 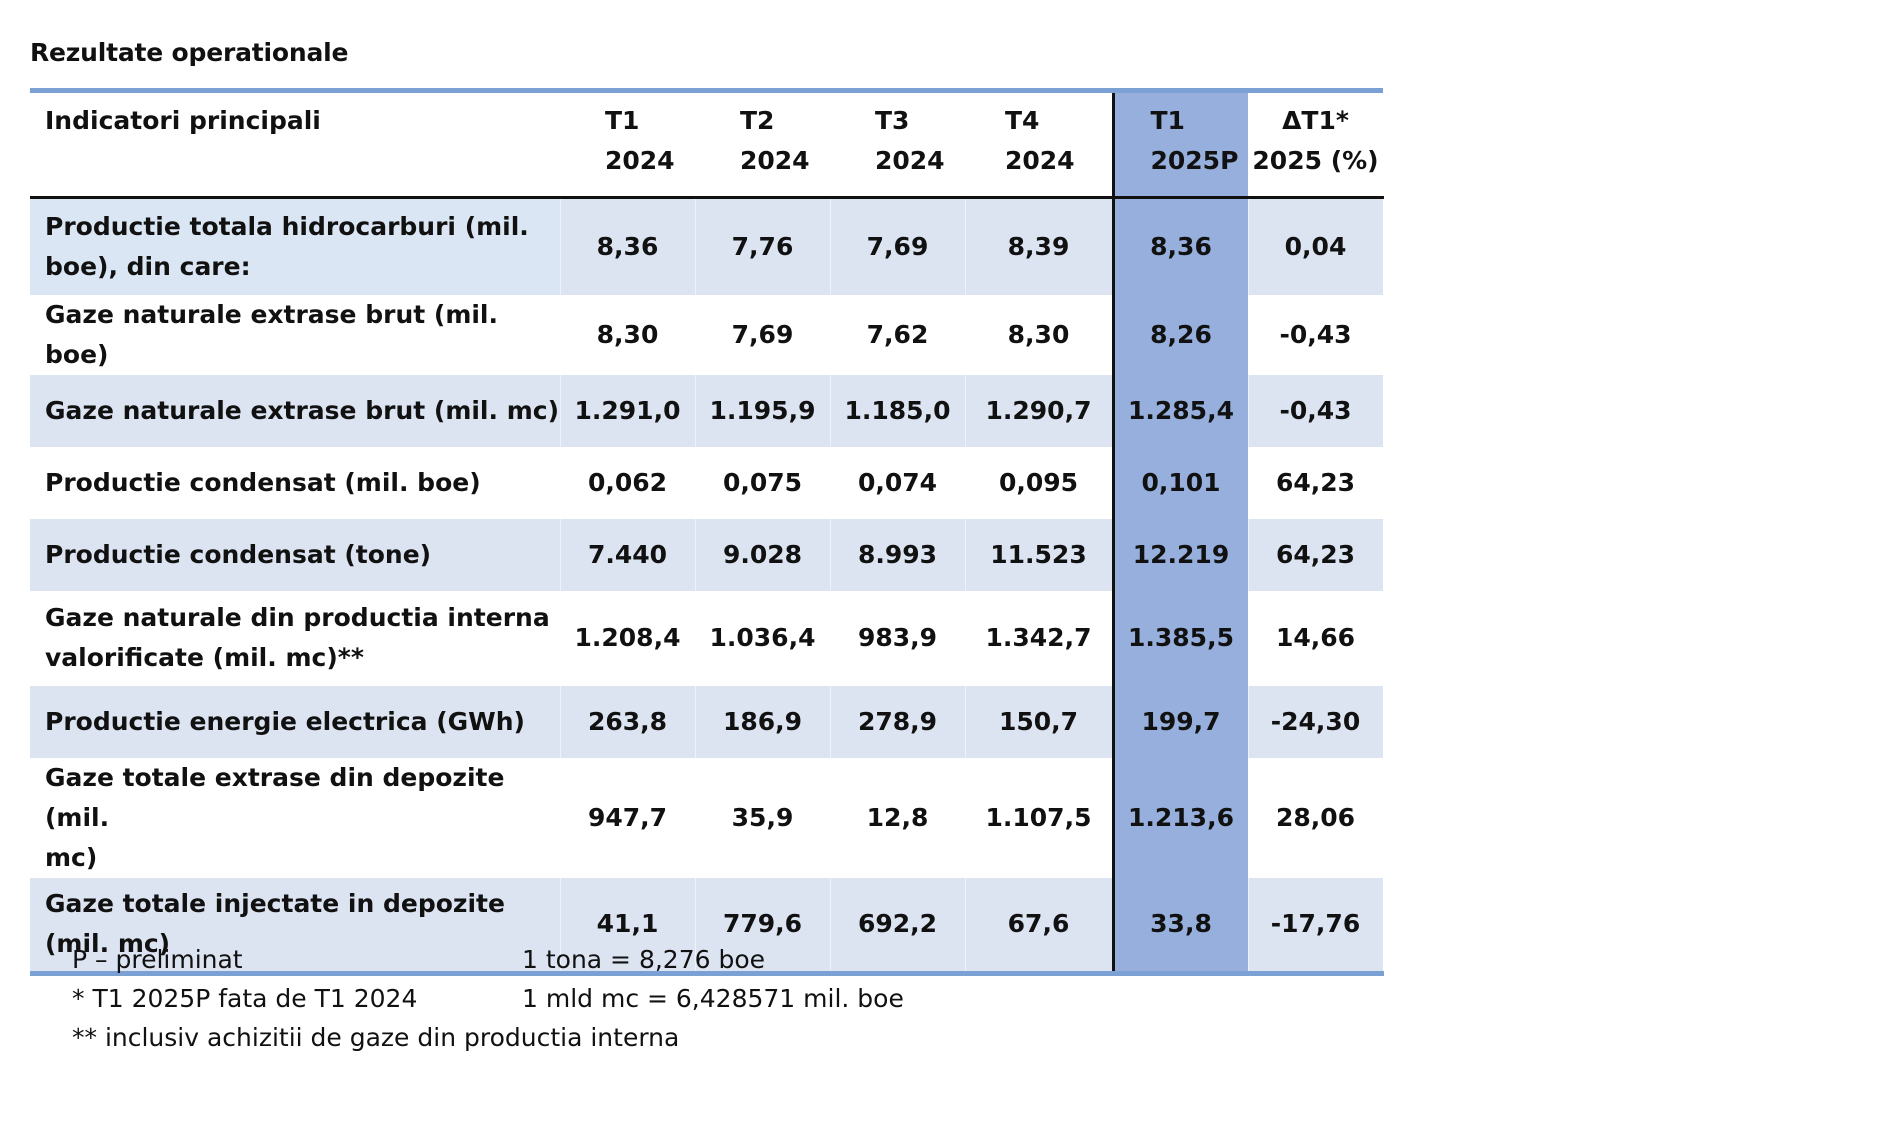 What do you see at coordinates (1039, 482) in the screenshot?
I see `cell-value: 0,095` at bounding box center [1039, 482].